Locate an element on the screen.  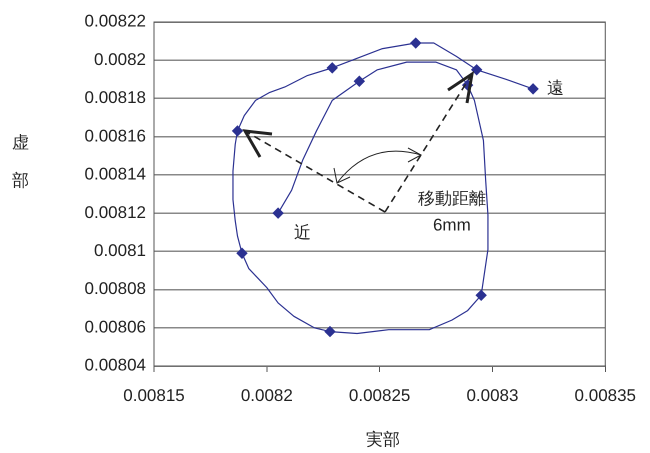
y-tick-label: 0.00812 is located at coordinates (115, 212).